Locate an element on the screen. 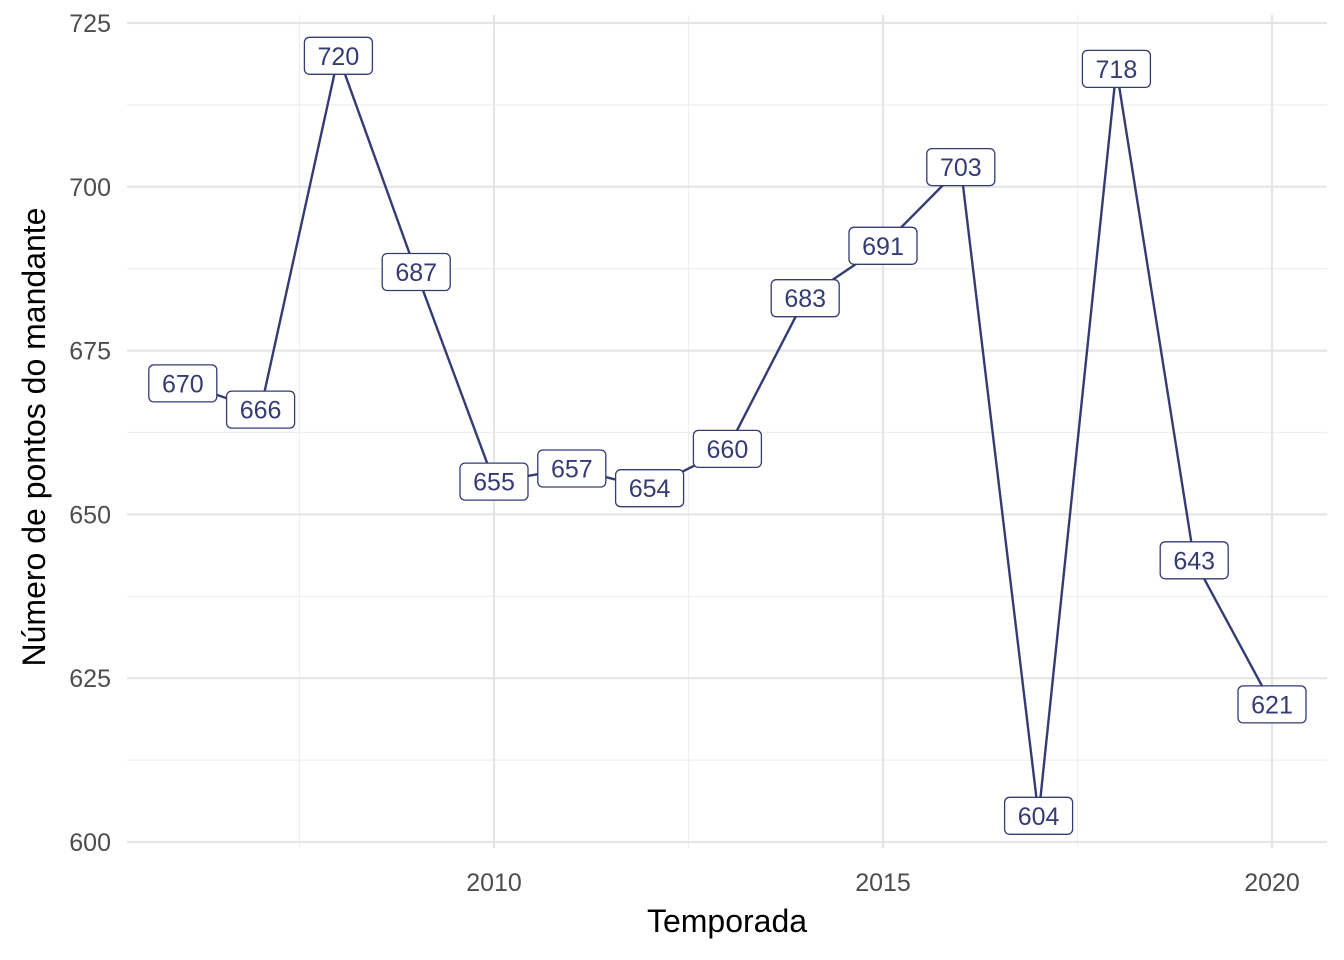 The width and height of the screenshot is (1344, 960). data-label-value: 718 is located at coordinates (1117, 70).